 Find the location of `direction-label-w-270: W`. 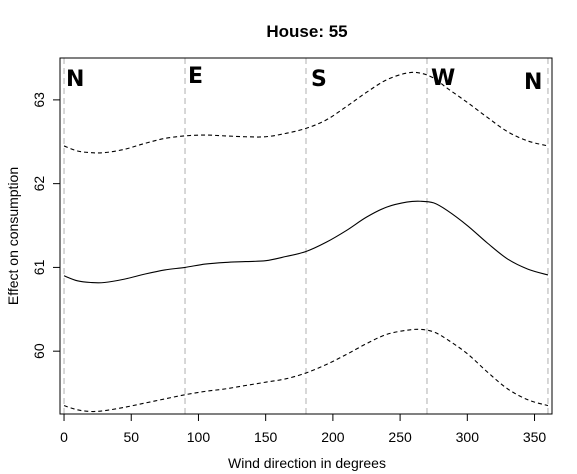

direction-label-w-270: W is located at coordinates (443, 78).